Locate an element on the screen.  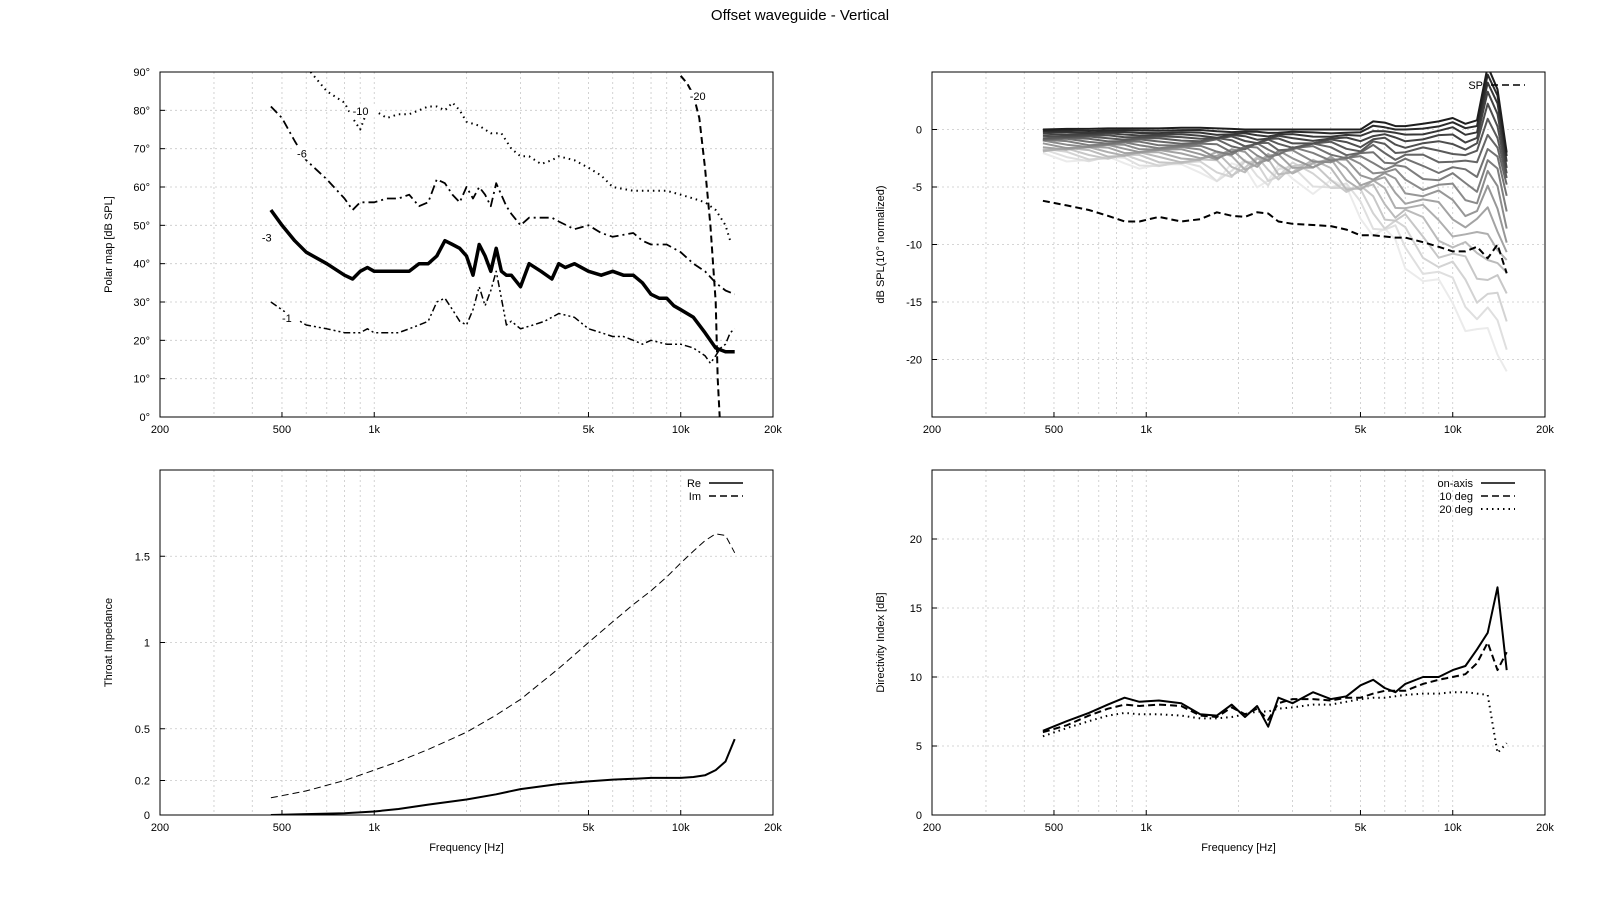
y-tick-label: 10 is located at coordinates (916, 678).